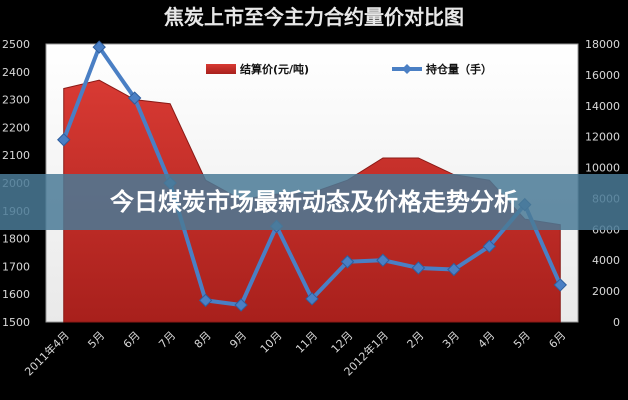  What do you see at coordinates (47, 353) in the screenshot?
I see `x-tick-label: 2011年4月` at bounding box center [47, 353].